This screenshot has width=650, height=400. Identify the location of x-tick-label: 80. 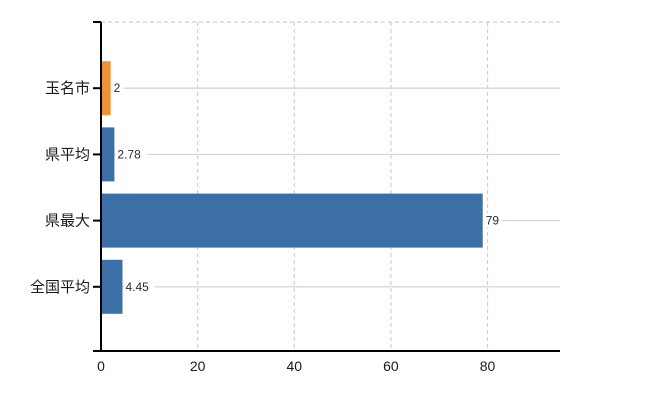
(488, 366).